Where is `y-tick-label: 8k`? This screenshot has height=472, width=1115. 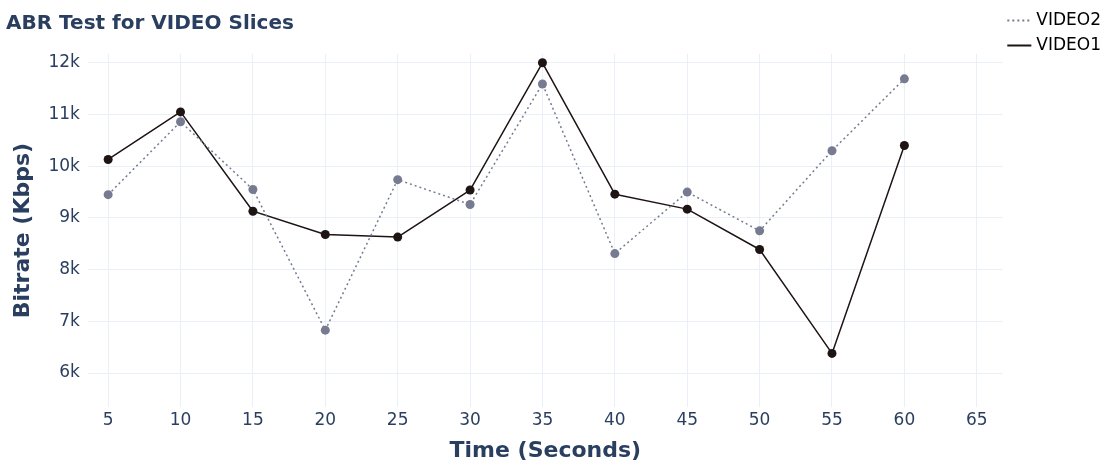
y-tick-label: 8k is located at coordinates (70, 268).